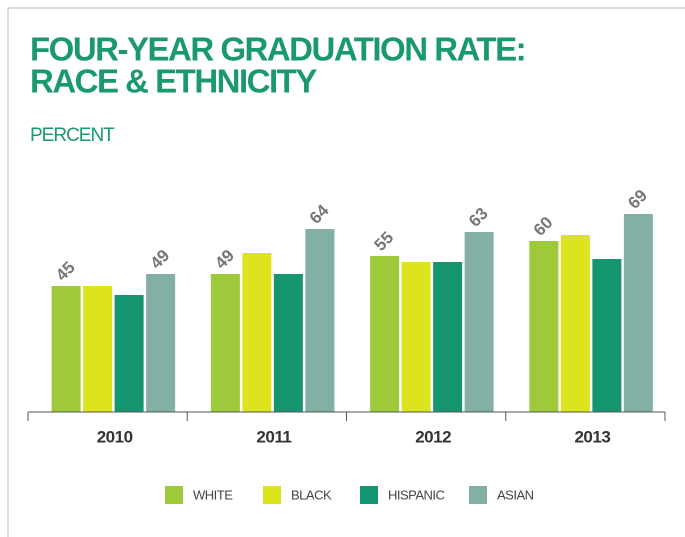 This screenshot has width=685, height=537. What do you see at coordinates (433, 436) in the screenshot?
I see `x-tick-label: 2012` at bounding box center [433, 436].